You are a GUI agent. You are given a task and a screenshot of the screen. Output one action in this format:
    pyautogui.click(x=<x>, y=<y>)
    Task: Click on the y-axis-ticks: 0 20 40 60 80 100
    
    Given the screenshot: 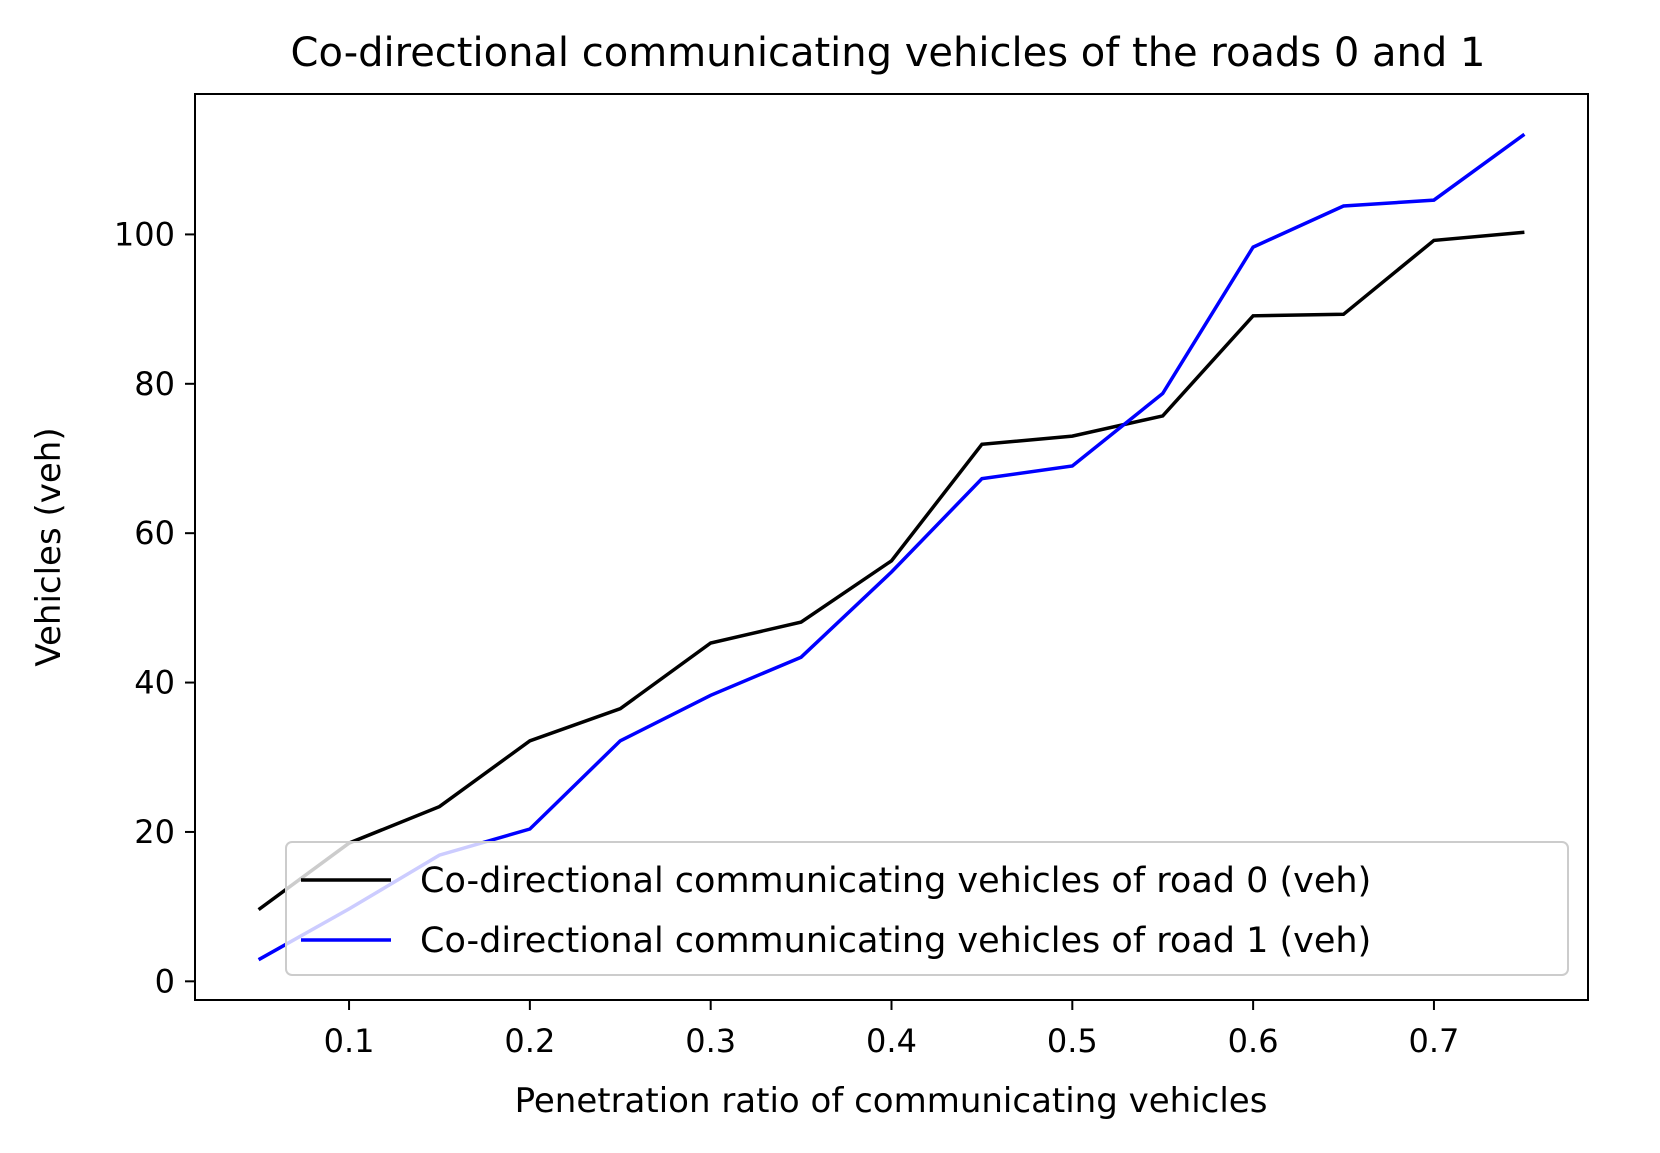 What is the action you would take?
    pyautogui.click(x=154, y=607)
    